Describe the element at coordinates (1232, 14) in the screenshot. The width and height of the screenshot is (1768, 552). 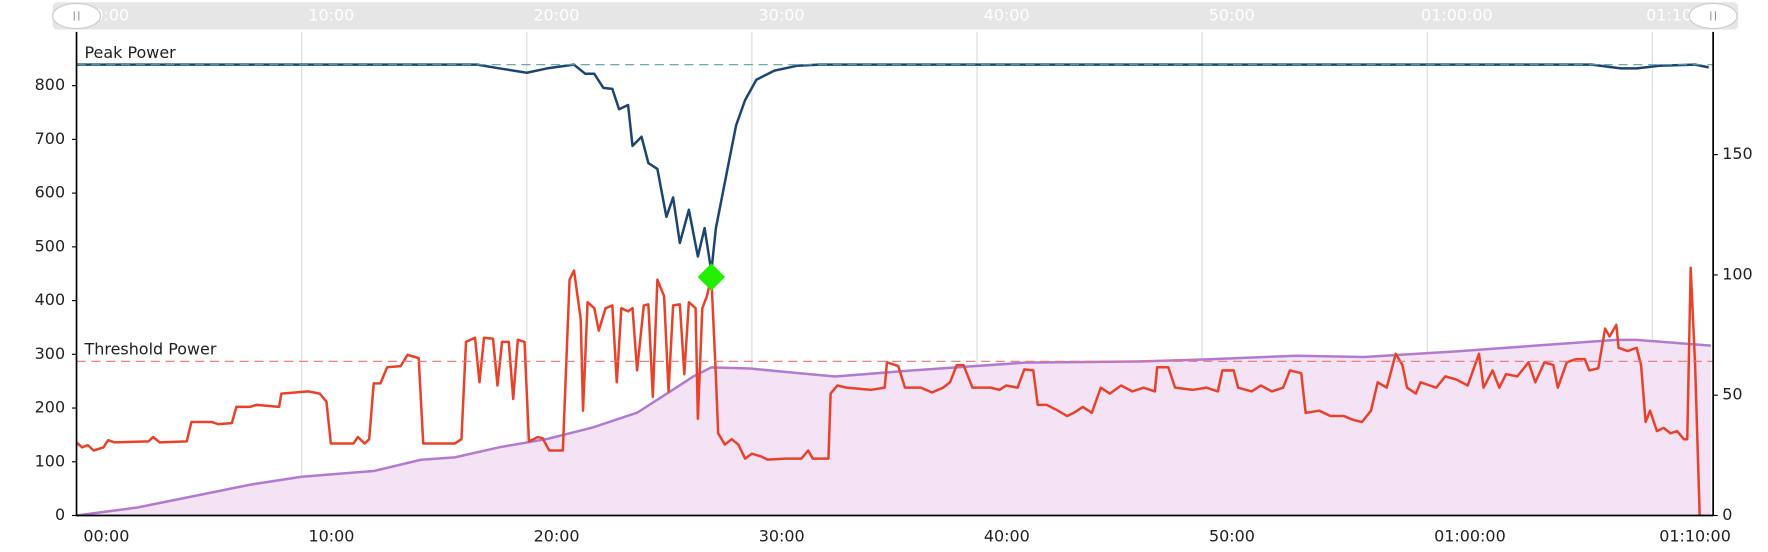
I see `navigator-label: 50:00` at that location.